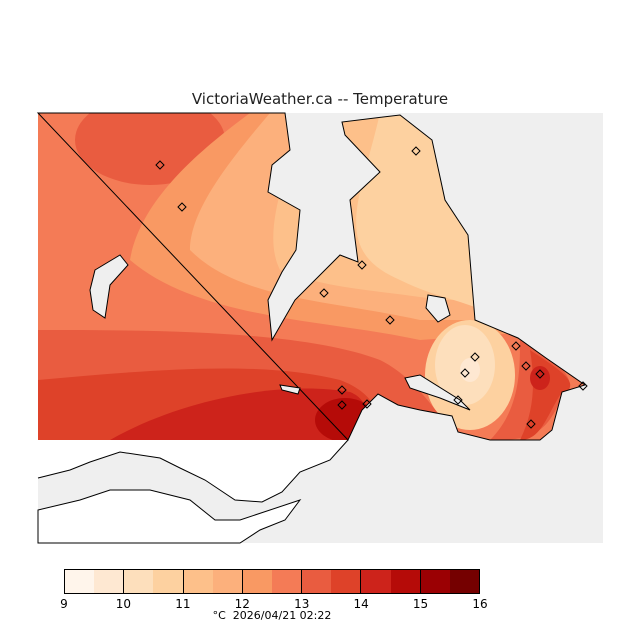 Image resolution: width=640 pixels, height=640 pixels. I want to click on colorbar-tick-label: 14, so click(361, 604).